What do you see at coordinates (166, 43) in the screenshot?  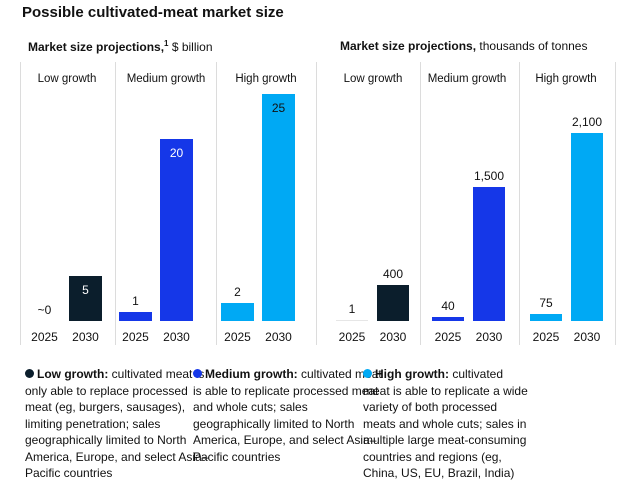 I see `footnote-marker: 1` at bounding box center [166, 43].